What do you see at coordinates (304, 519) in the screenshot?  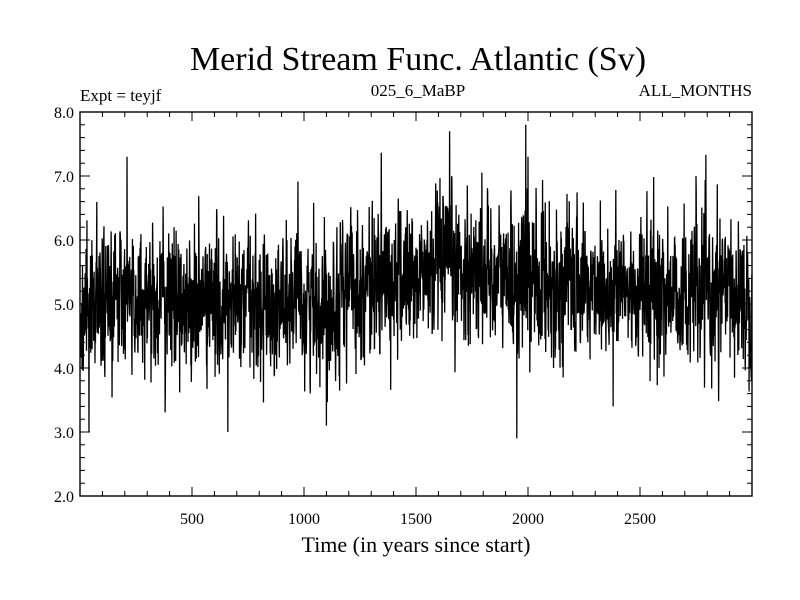 I see `x-tick-label: 1000` at bounding box center [304, 519].